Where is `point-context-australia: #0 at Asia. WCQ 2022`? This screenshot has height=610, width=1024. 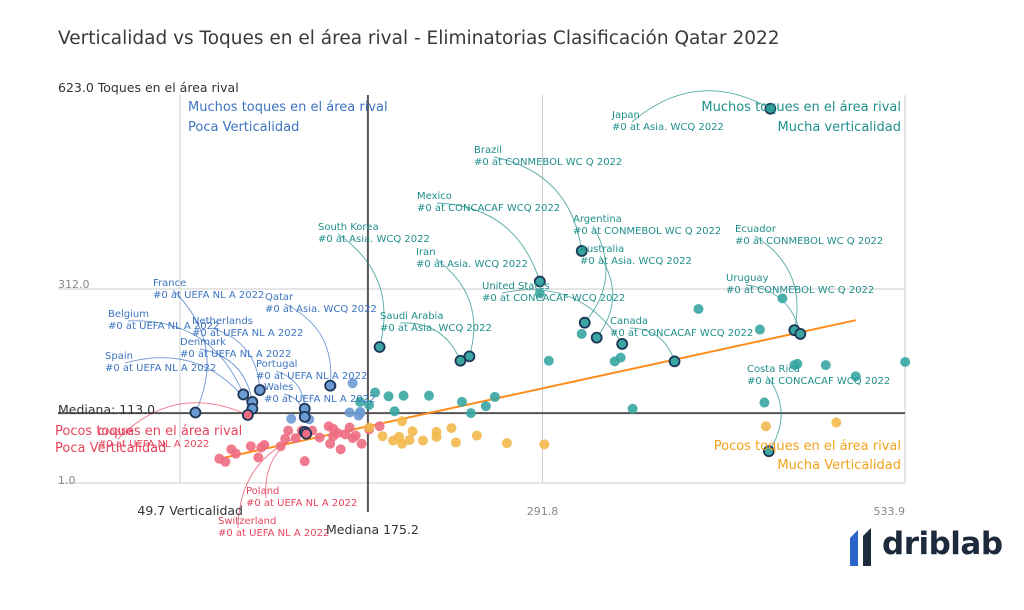 point-context-australia: #0 at Asia. WCQ 2022 is located at coordinates (636, 261).